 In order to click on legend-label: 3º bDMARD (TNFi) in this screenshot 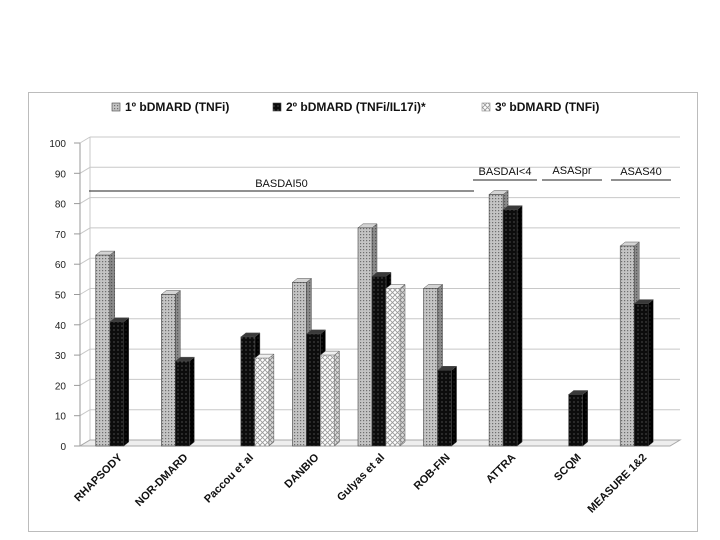, I will do `click(547, 107)`.